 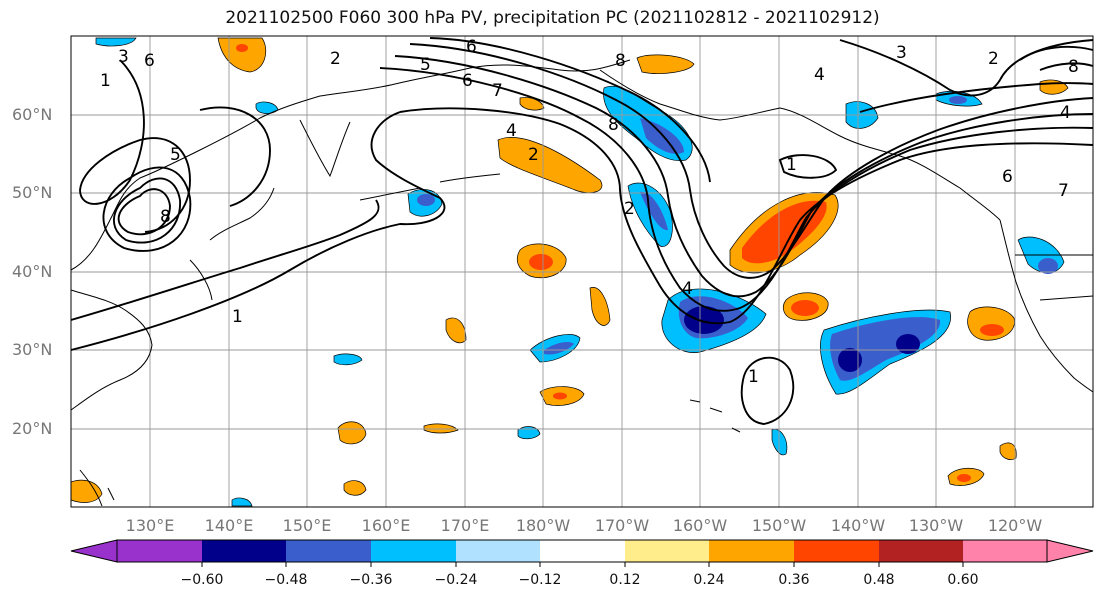 What do you see at coordinates (779, 525) in the screenshot?
I see `lon-label: 150°W` at bounding box center [779, 525].